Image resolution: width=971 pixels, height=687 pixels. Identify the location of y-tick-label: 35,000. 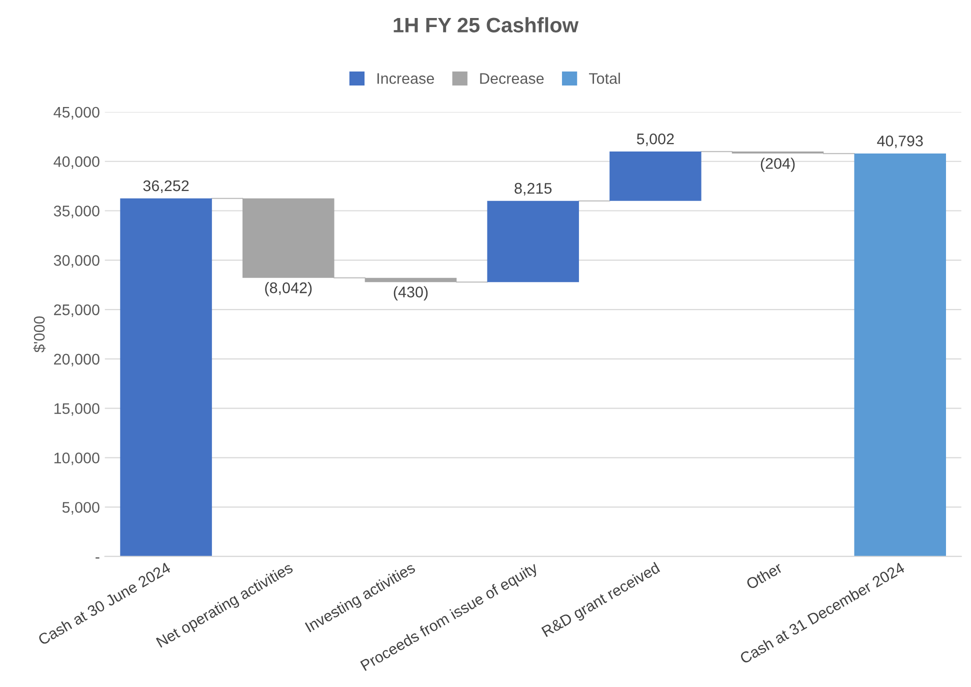
(77, 212).